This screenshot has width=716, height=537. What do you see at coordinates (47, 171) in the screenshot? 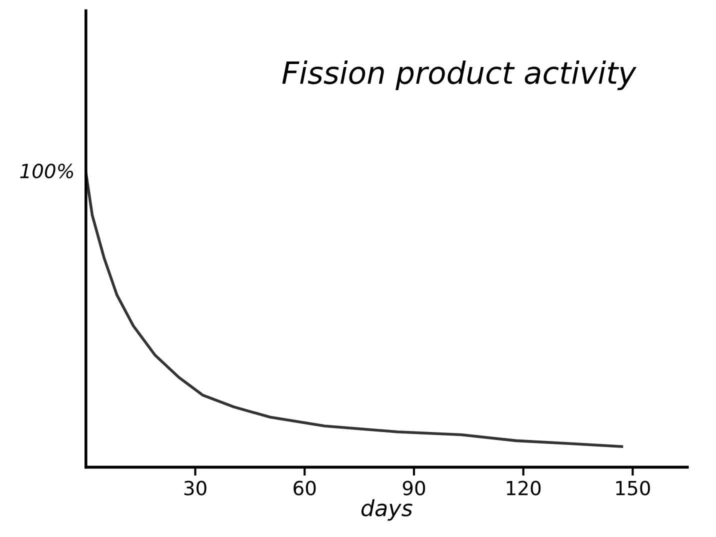
I see `annotation: 100%` at bounding box center [47, 171].